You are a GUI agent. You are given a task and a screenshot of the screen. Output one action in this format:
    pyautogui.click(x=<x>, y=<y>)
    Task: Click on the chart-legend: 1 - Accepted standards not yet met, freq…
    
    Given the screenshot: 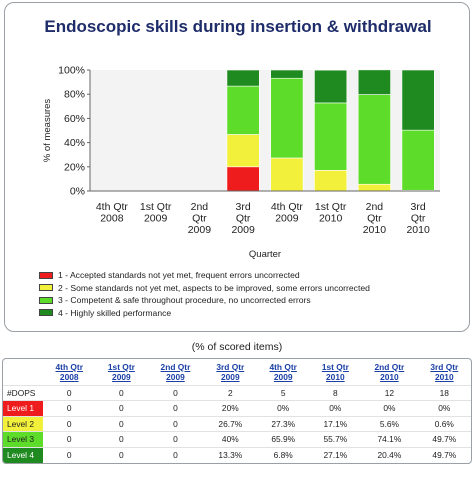 What is the action you would take?
    pyautogui.click(x=249, y=294)
    